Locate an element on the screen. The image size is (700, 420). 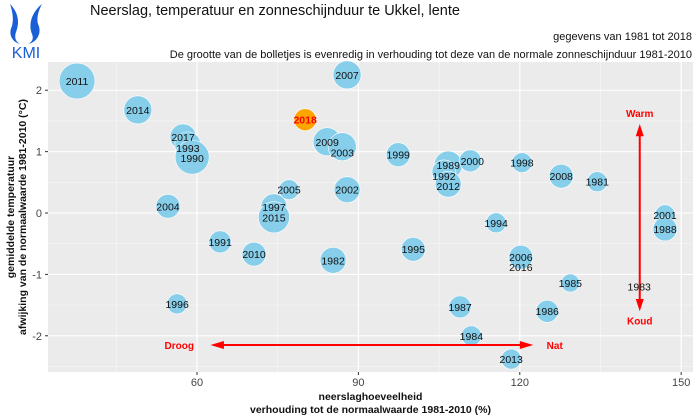
bubble-1988 is located at coordinates (665, 229).